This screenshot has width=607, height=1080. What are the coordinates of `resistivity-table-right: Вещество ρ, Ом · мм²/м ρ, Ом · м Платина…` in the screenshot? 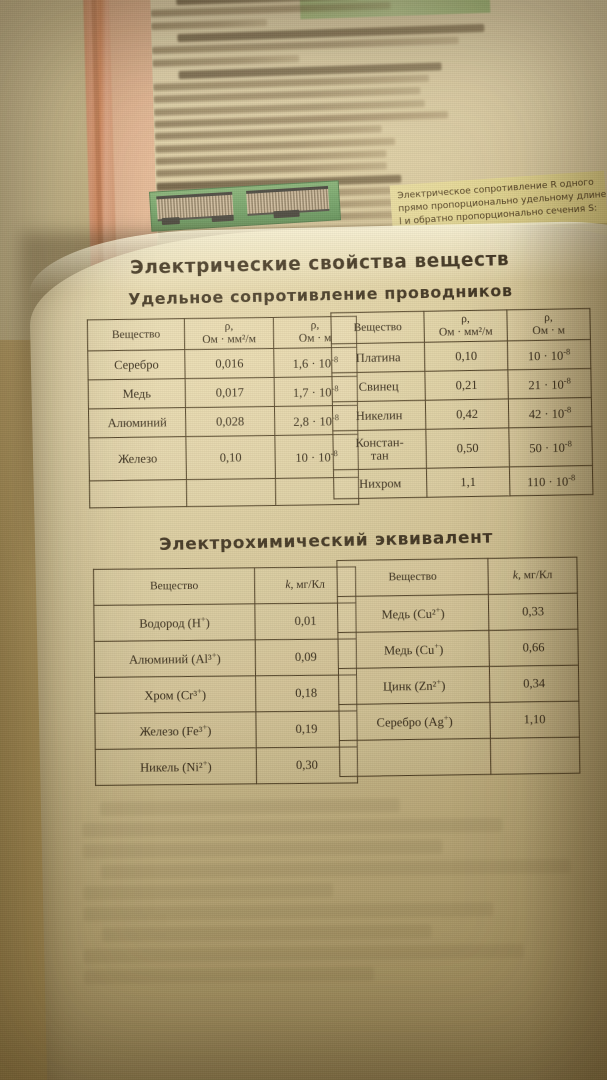 It's located at (462, 404).